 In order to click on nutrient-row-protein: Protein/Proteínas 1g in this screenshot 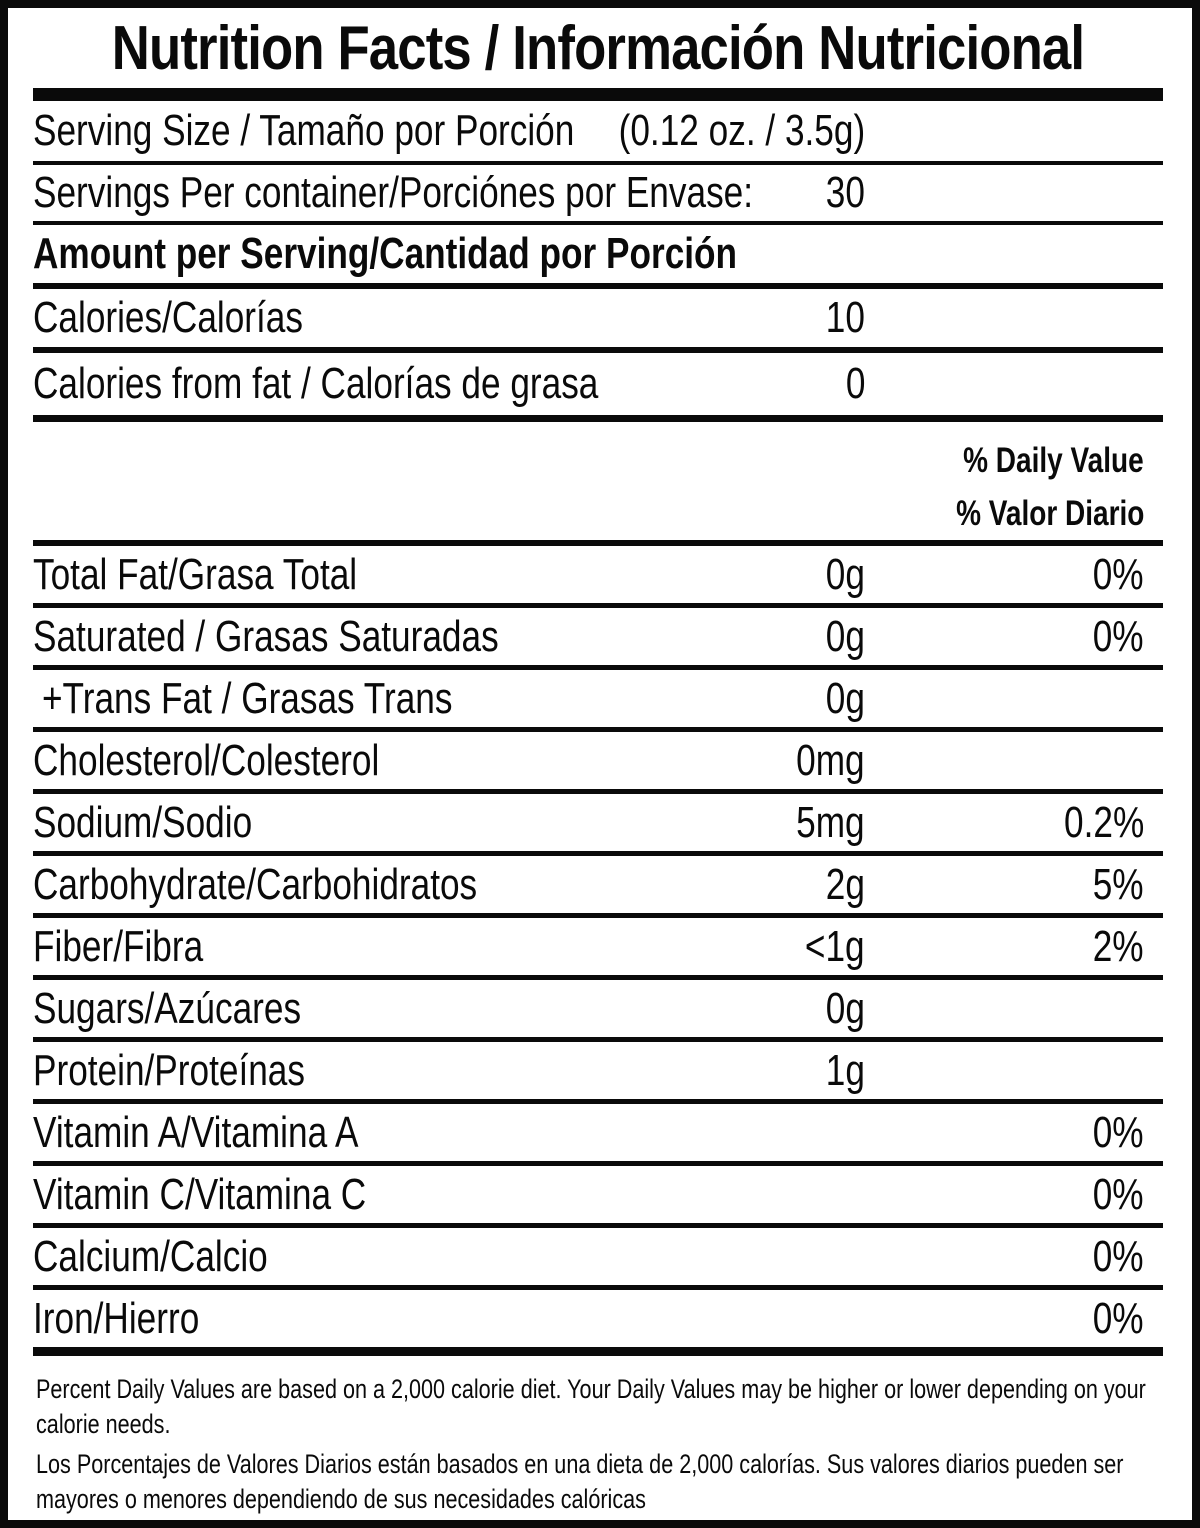, I will do `click(598, 1073)`.